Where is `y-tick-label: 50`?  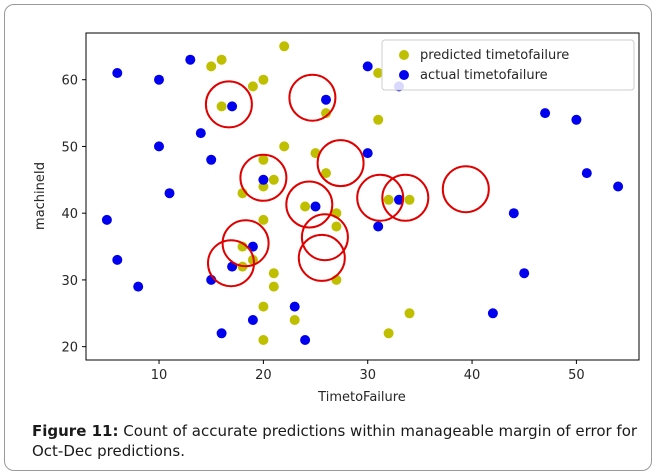 y-tick-label: 50 is located at coordinates (69, 147).